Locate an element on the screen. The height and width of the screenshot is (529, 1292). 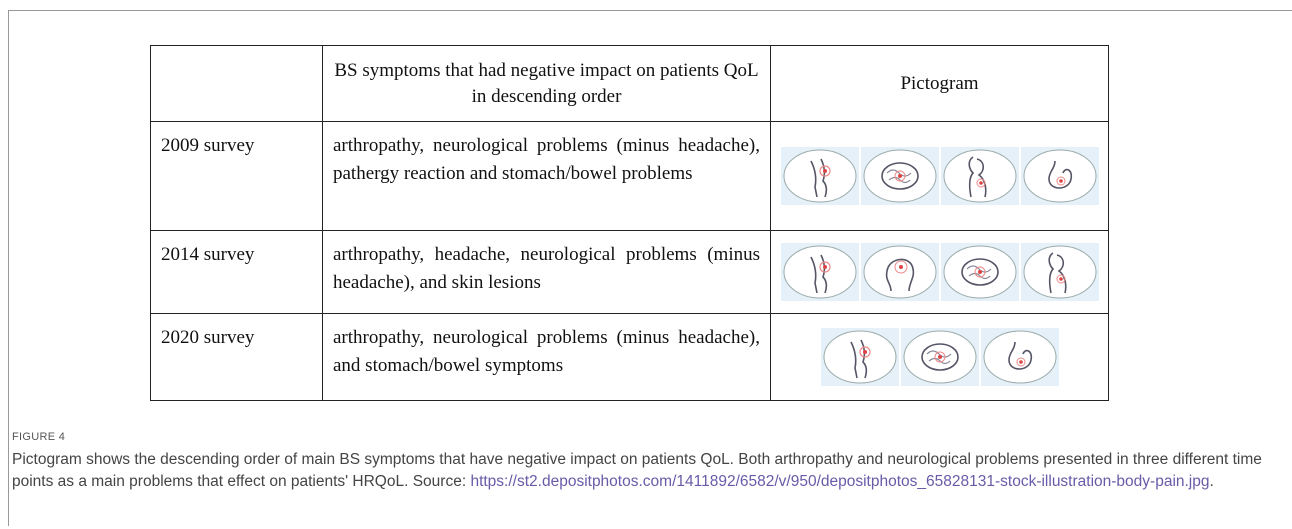
year-cell: 2014 survey is located at coordinates (236, 272).